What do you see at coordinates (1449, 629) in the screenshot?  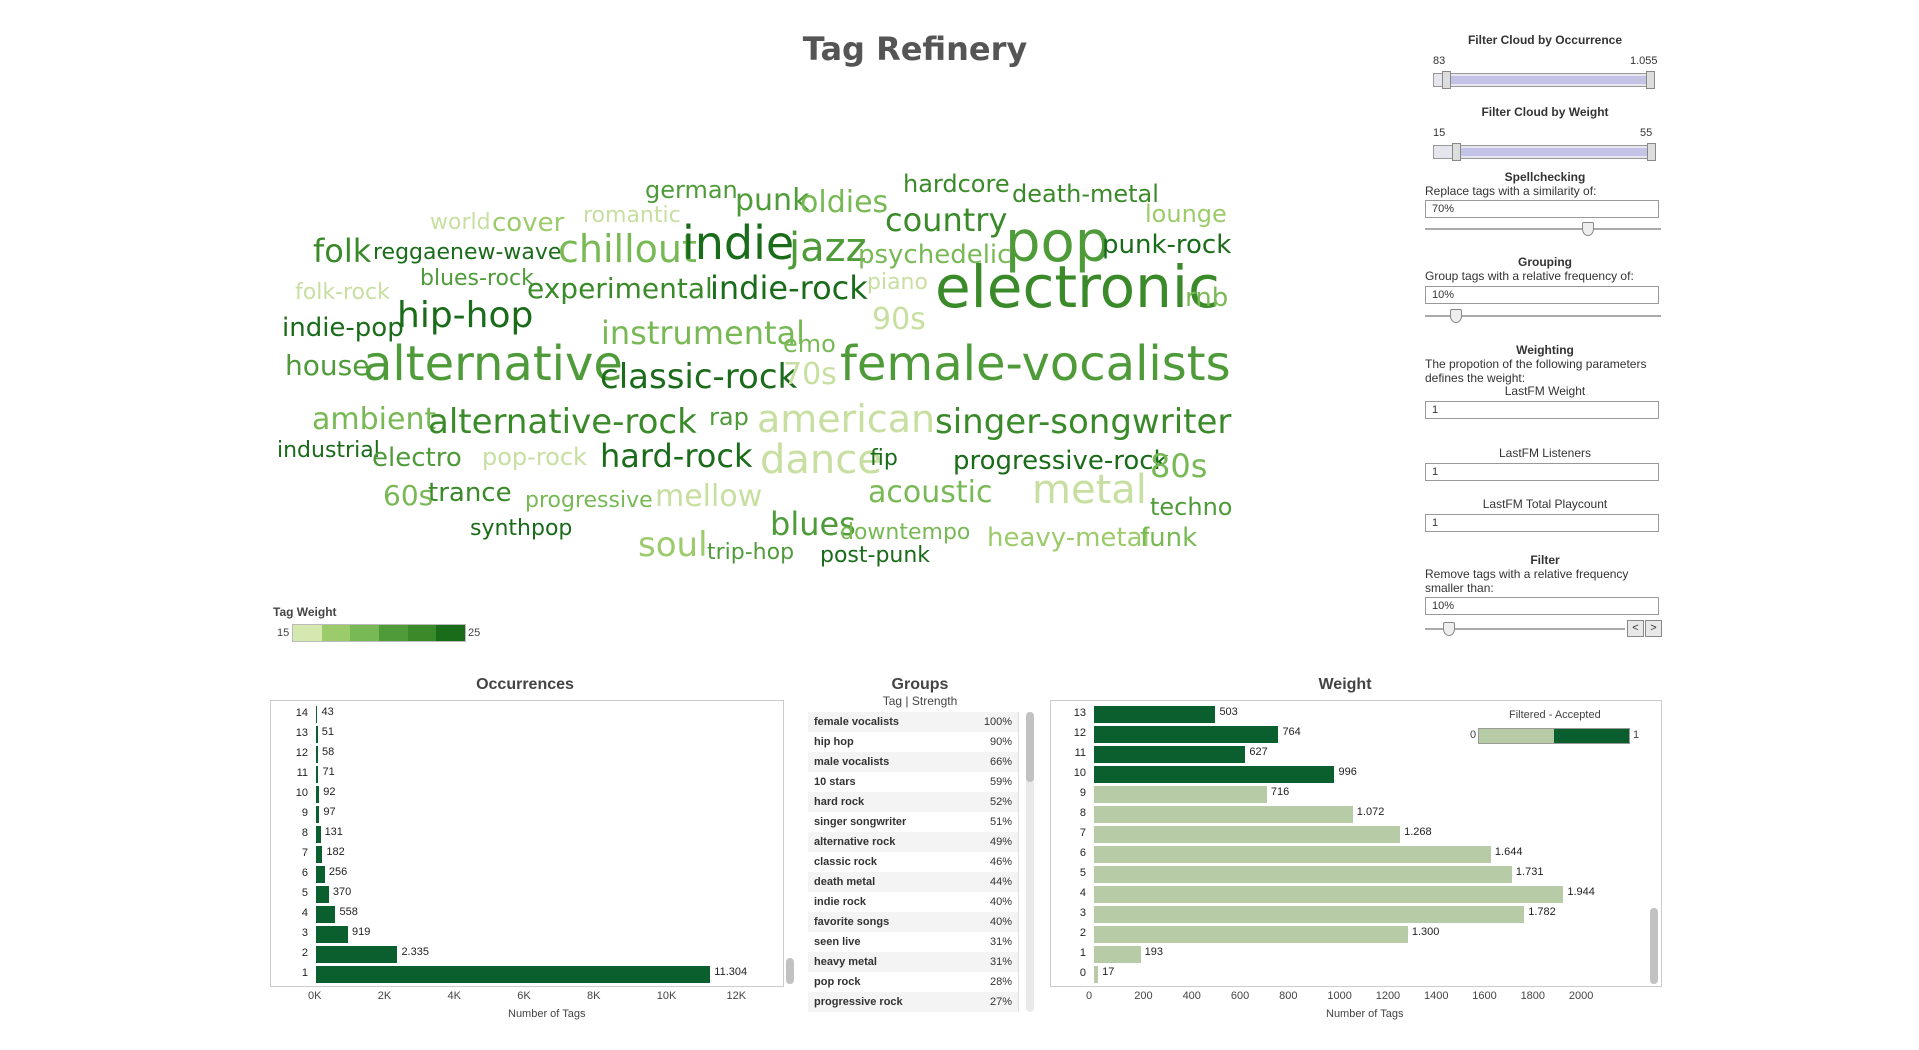 I see `filter-slider-knob` at bounding box center [1449, 629].